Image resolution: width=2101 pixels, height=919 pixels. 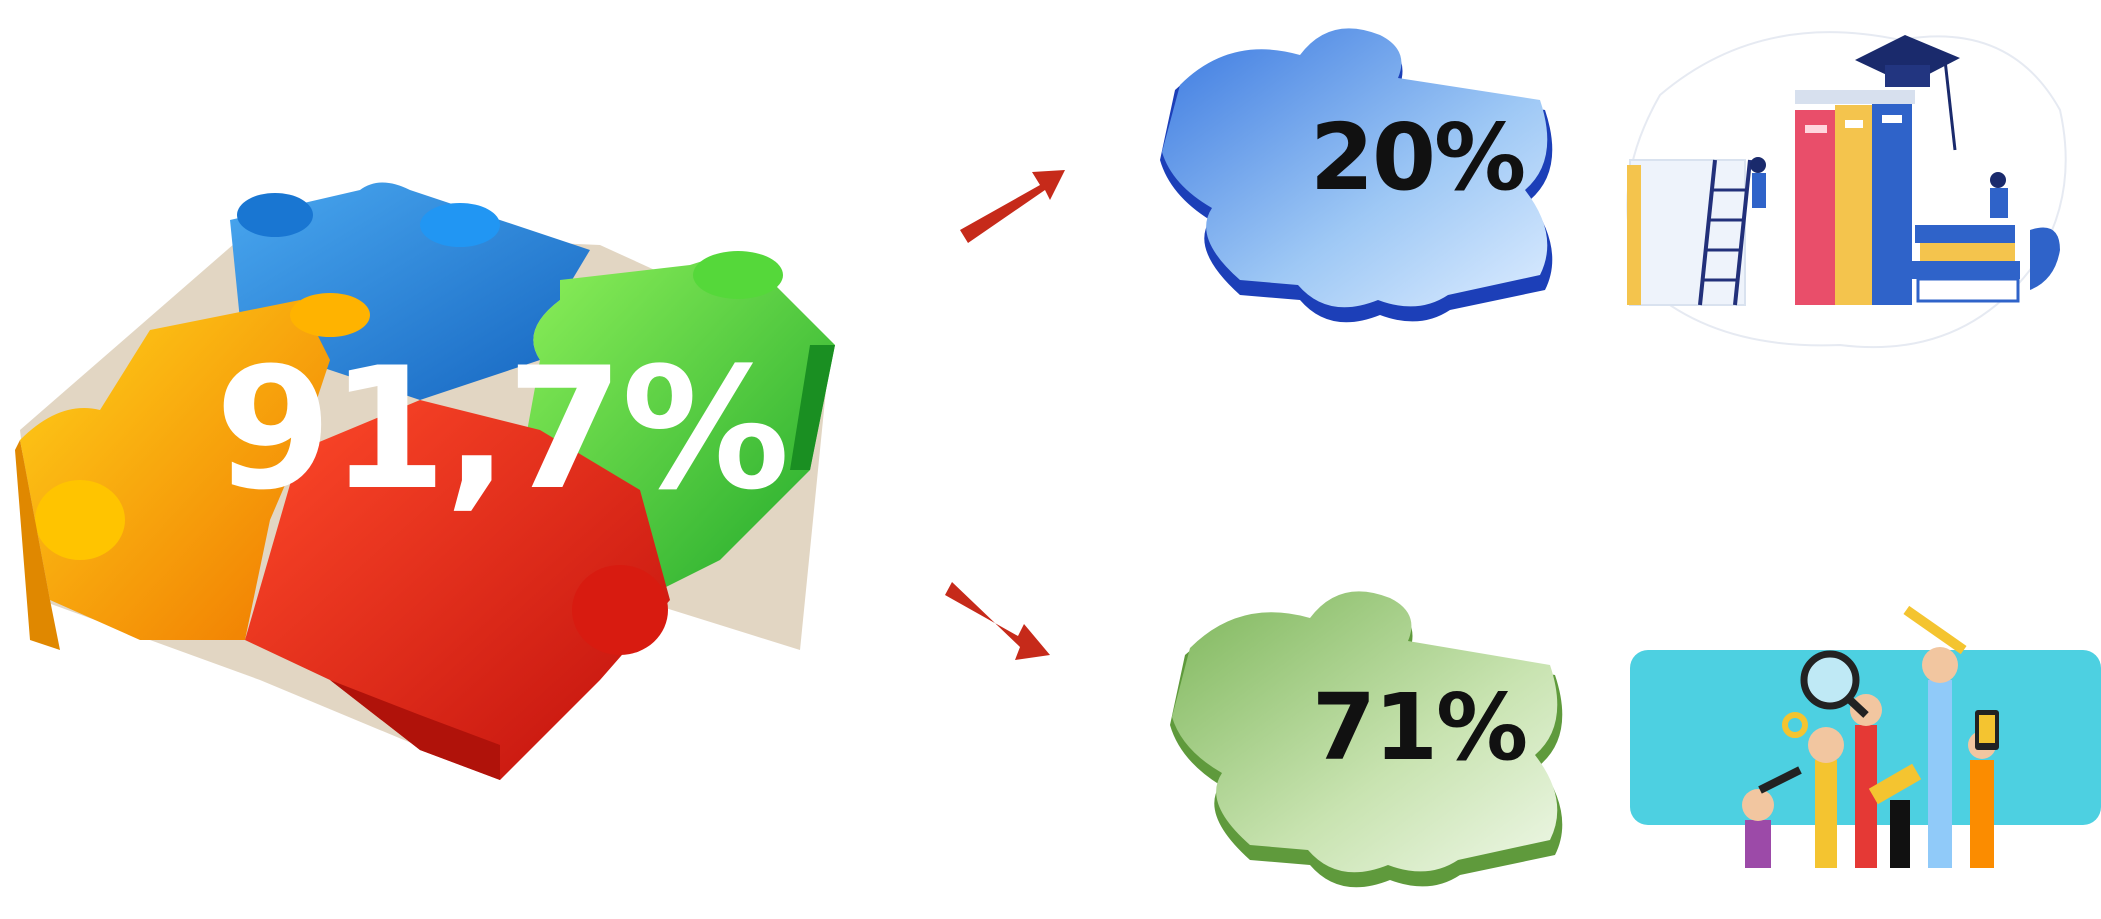 I want to click on top-branch-percentage: 20%, so click(x=1418, y=157).